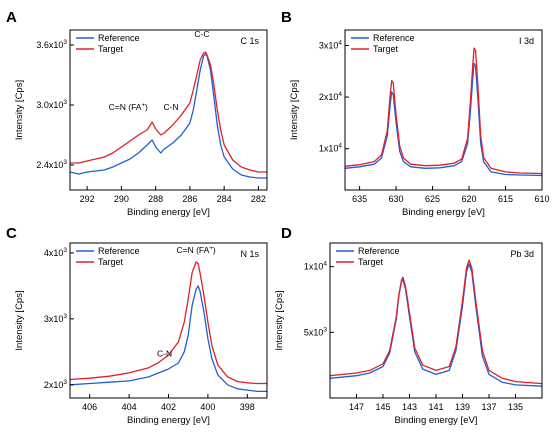  What do you see at coordinates (316, 331) in the screenshot?
I see `y-tick-label: 5x10³` at bounding box center [316, 331].